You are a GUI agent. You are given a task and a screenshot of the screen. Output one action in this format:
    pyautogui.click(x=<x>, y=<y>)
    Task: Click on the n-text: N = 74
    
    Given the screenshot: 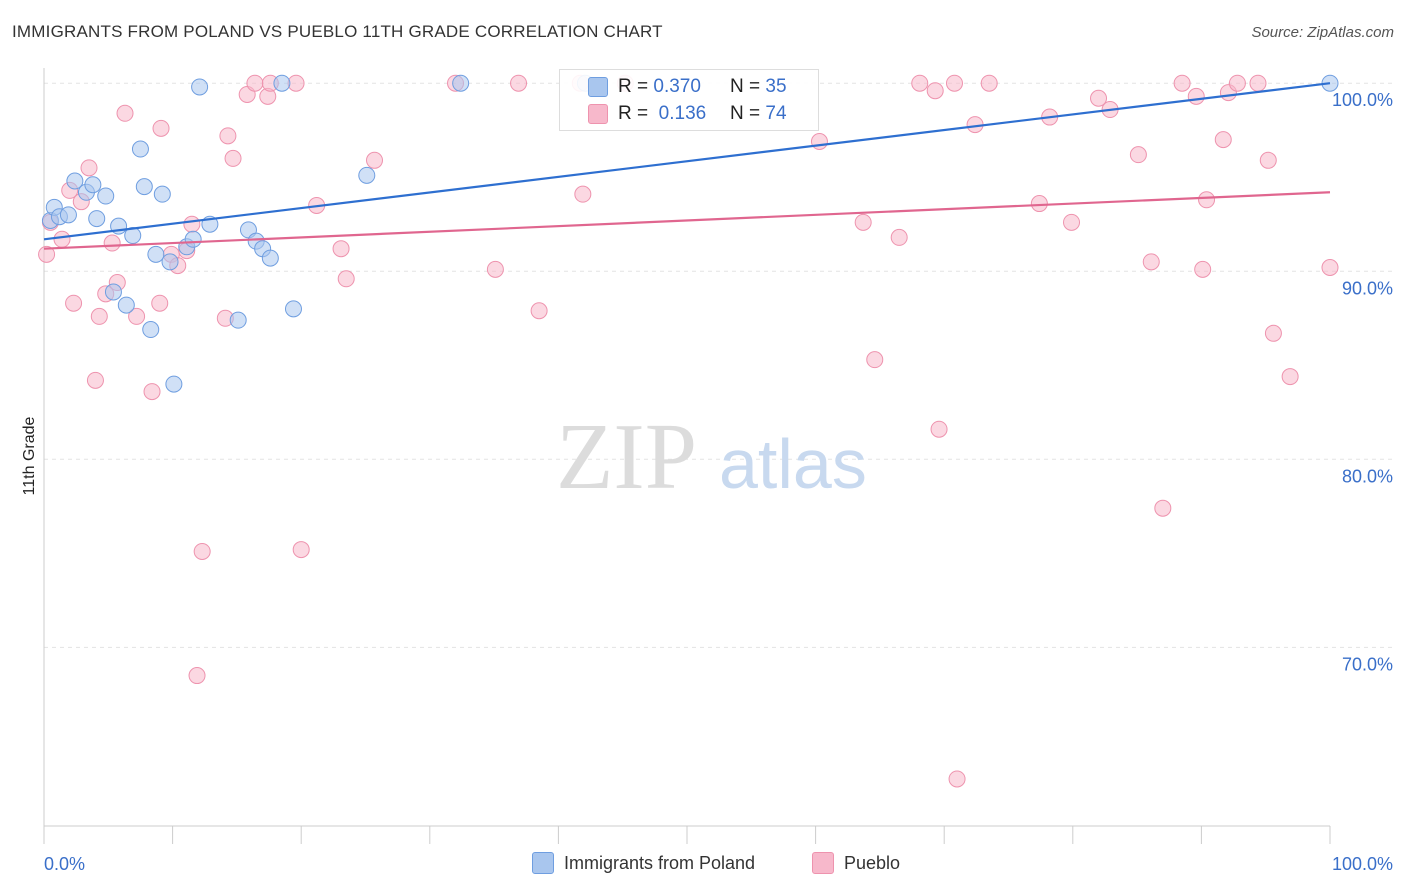 What is the action you would take?
    pyautogui.click(x=758, y=113)
    